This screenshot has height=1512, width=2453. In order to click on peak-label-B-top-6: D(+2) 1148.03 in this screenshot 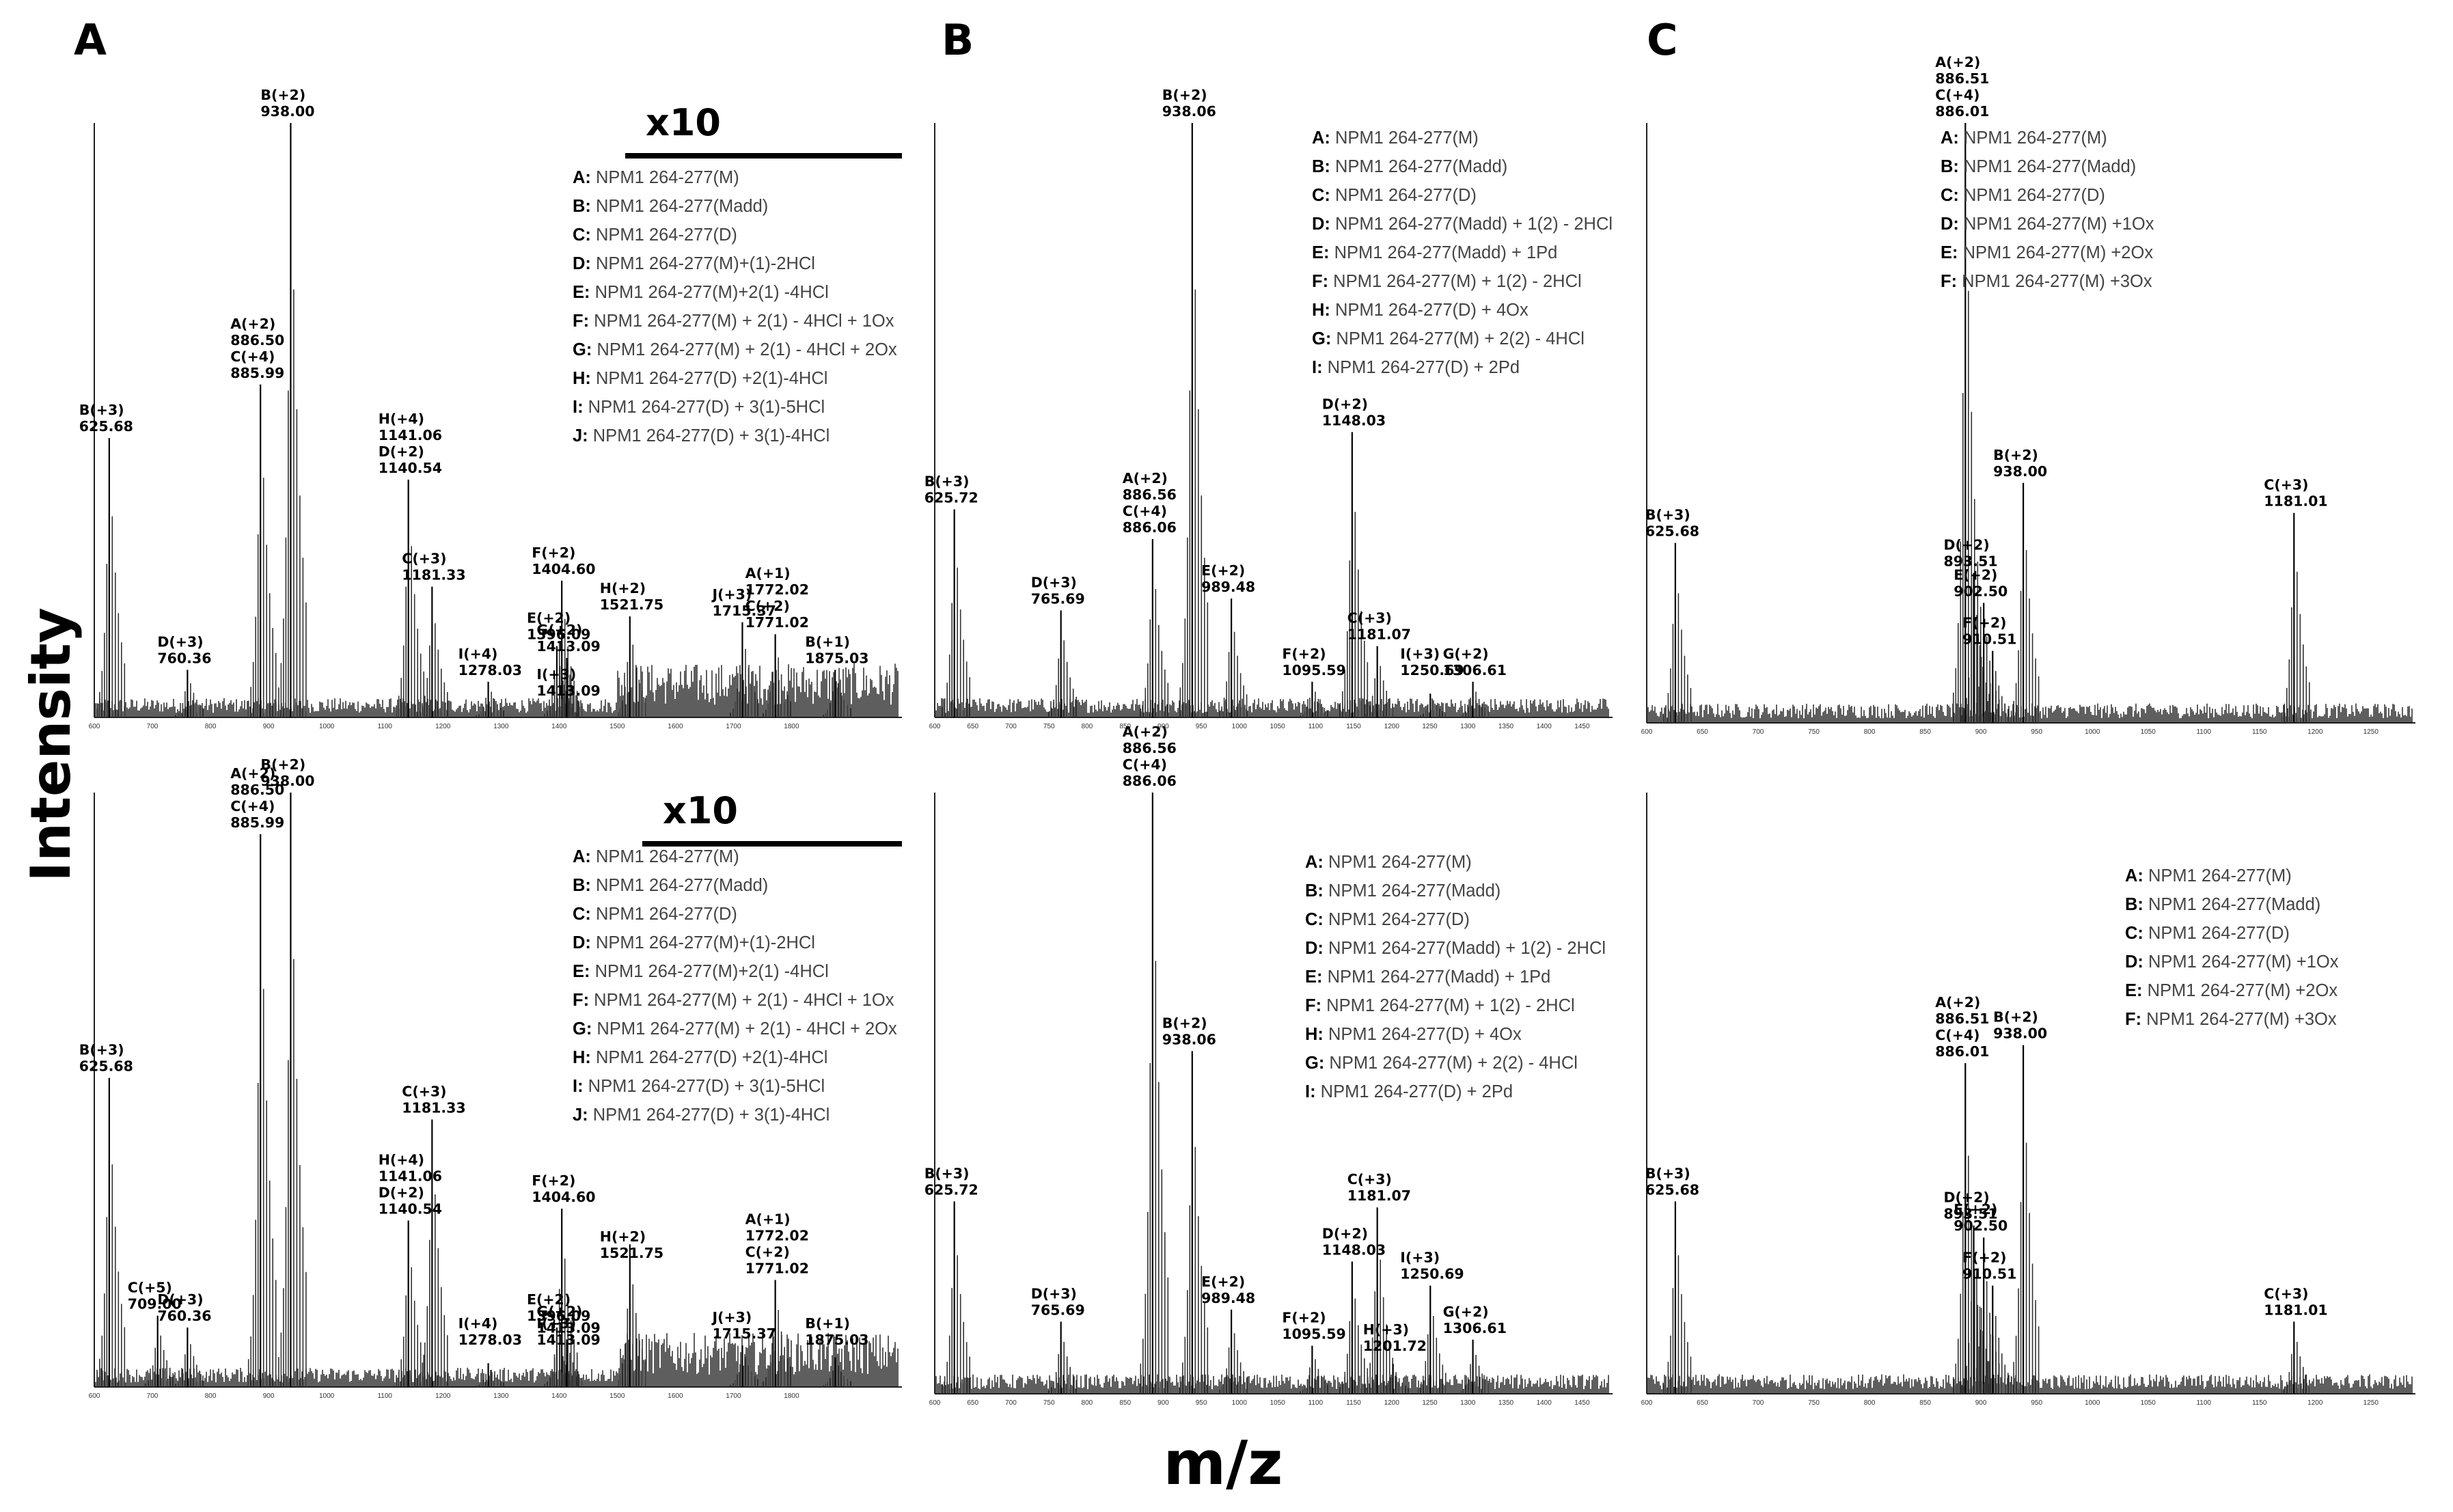, I will do `click(1354, 412)`.